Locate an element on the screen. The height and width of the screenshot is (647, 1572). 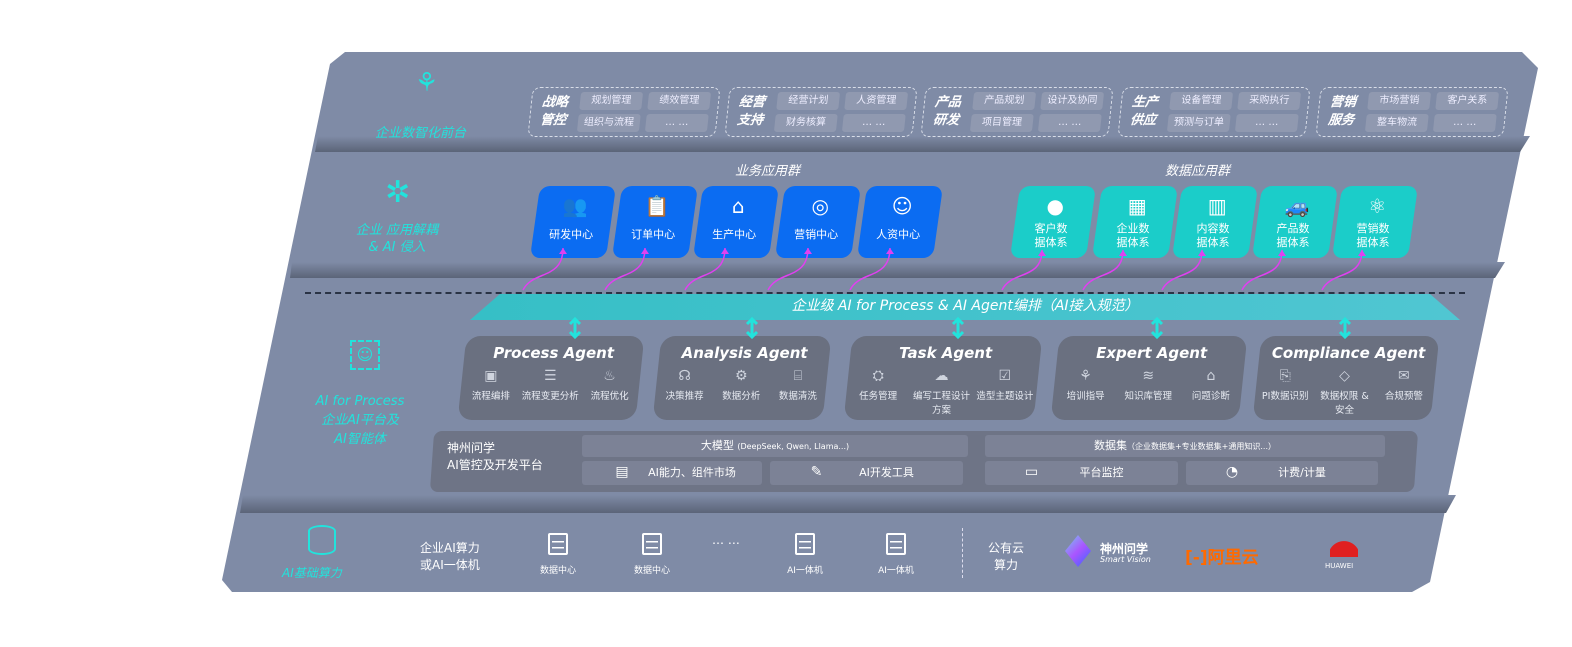
ai-layer-label: AI for Process 企业AI平台及 AI智能体 is located at coordinates (360, 420).